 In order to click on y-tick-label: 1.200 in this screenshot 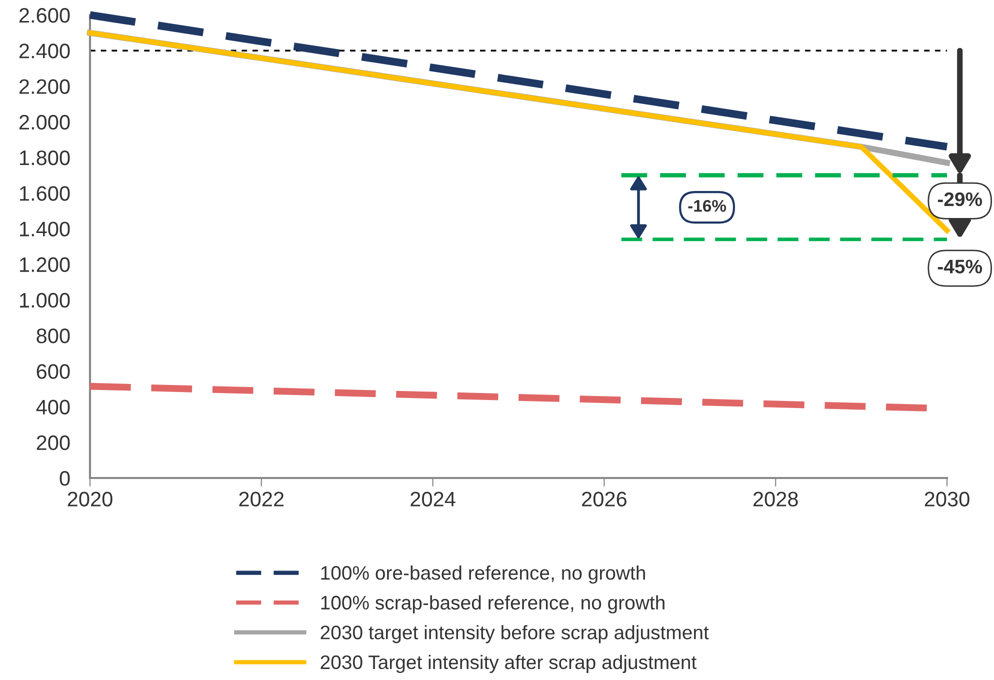, I will do `click(45, 264)`.